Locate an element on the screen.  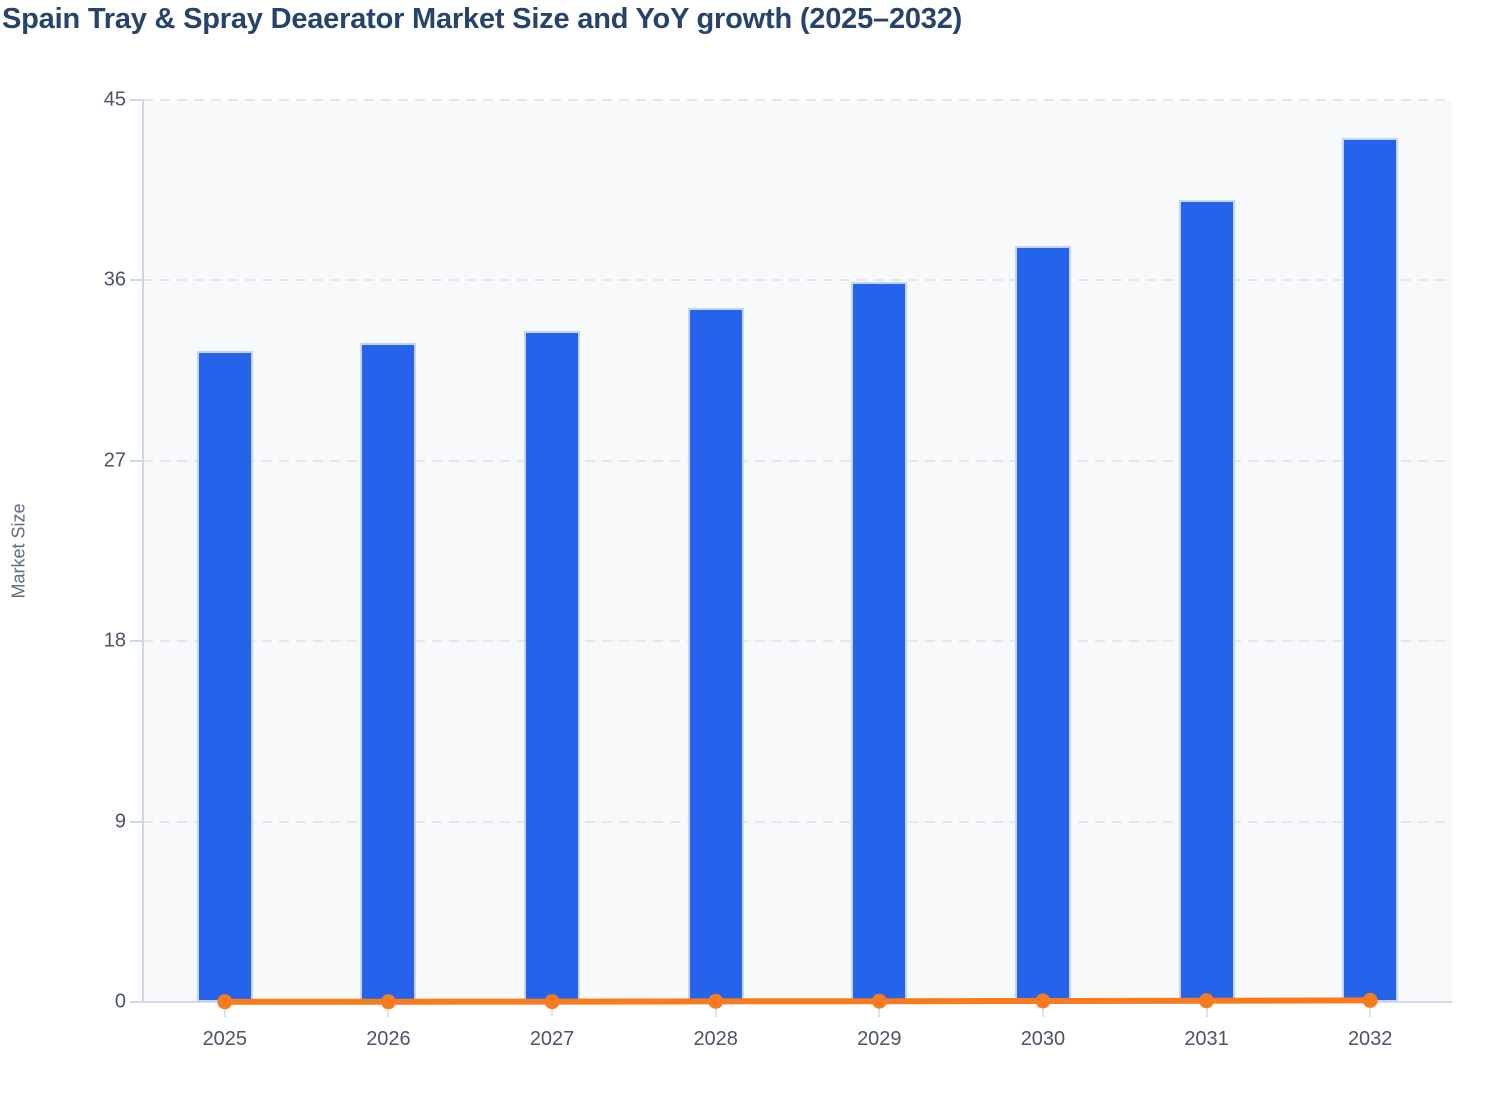
line-marker-2026 is located at coordinates (388, 1002).